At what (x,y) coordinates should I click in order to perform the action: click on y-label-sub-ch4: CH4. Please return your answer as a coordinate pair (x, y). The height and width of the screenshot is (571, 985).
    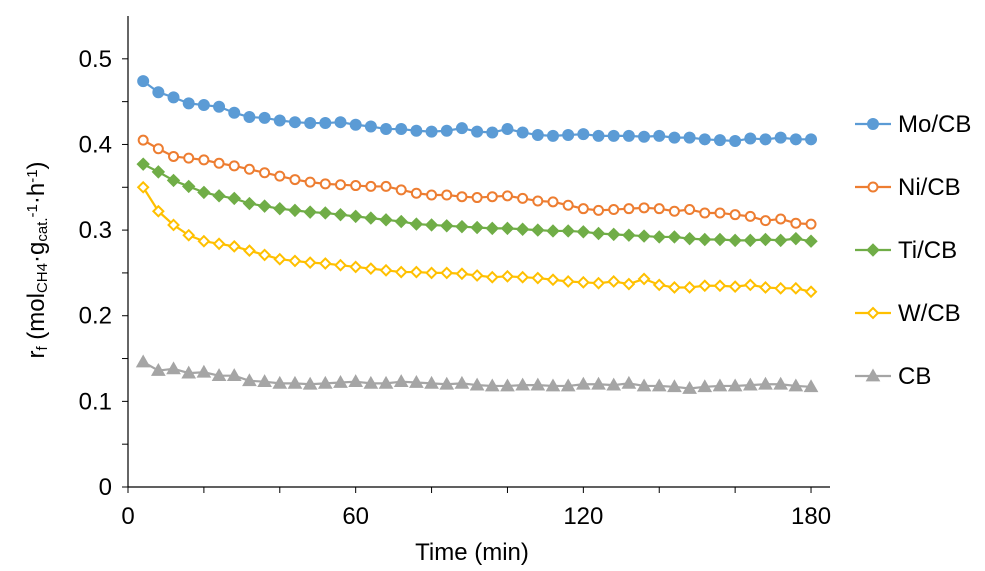
    Looking at the image, I should click on (42, 278).